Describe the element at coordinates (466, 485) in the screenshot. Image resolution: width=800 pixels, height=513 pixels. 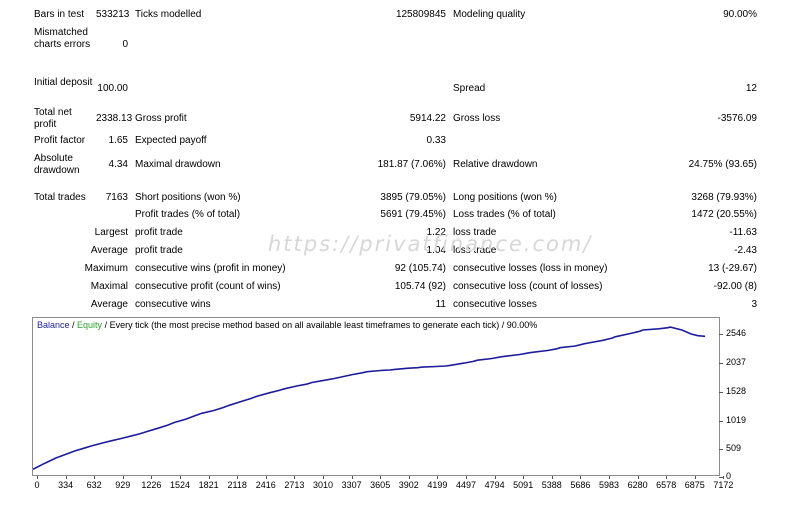
I see `x-tick-label: 4497` at that location.